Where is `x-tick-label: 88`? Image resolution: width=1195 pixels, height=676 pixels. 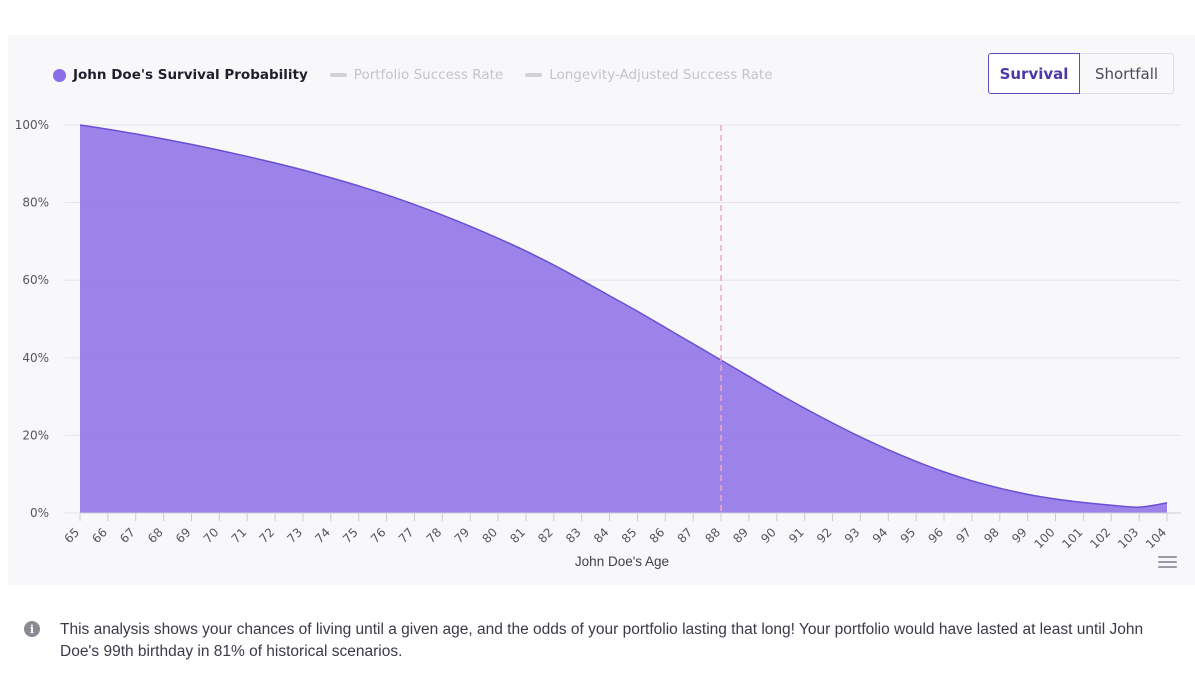 x-tick-label: 88 is located at coordinates (712, 535).